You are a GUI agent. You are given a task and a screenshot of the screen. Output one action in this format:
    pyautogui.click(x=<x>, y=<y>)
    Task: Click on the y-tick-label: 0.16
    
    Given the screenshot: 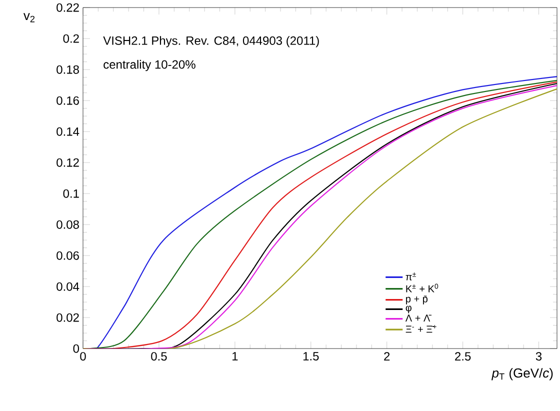 What is the action you would take?
    pyautogui.click(x=67, y=101)
    